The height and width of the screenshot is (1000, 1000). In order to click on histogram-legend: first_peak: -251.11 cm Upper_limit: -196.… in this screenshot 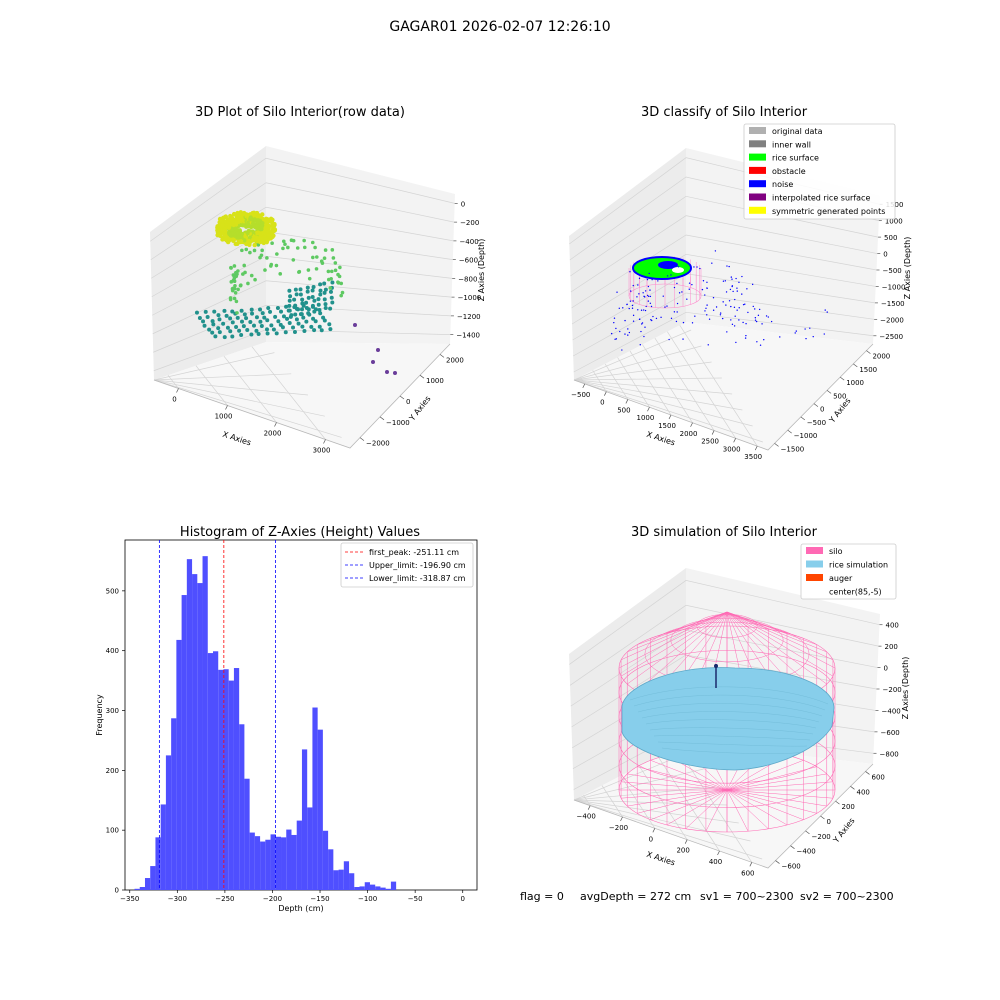, I will do `click(407, 565)`.